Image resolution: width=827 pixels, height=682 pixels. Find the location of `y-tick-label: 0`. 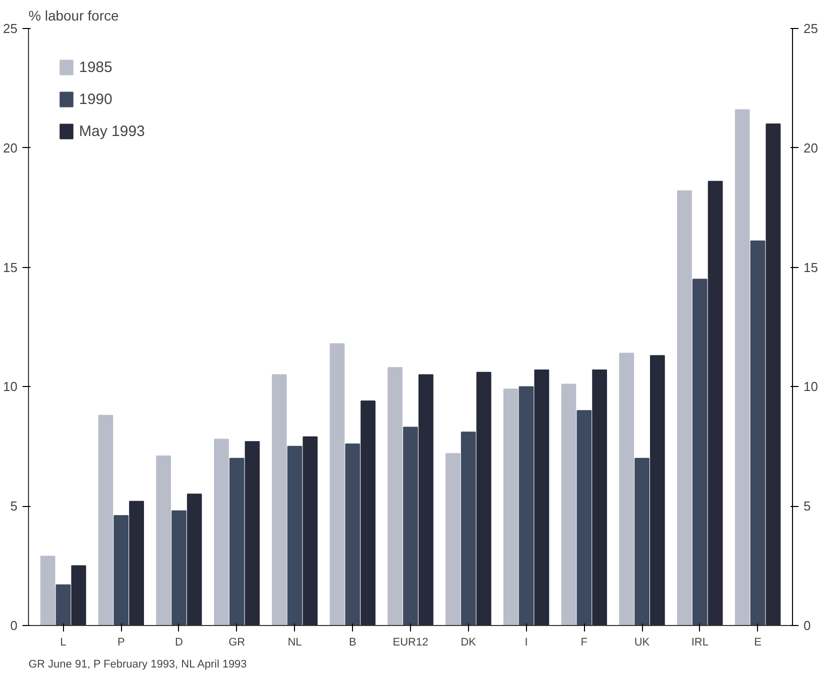

y-tick-label: 0 is located at coordinates (14, 625).